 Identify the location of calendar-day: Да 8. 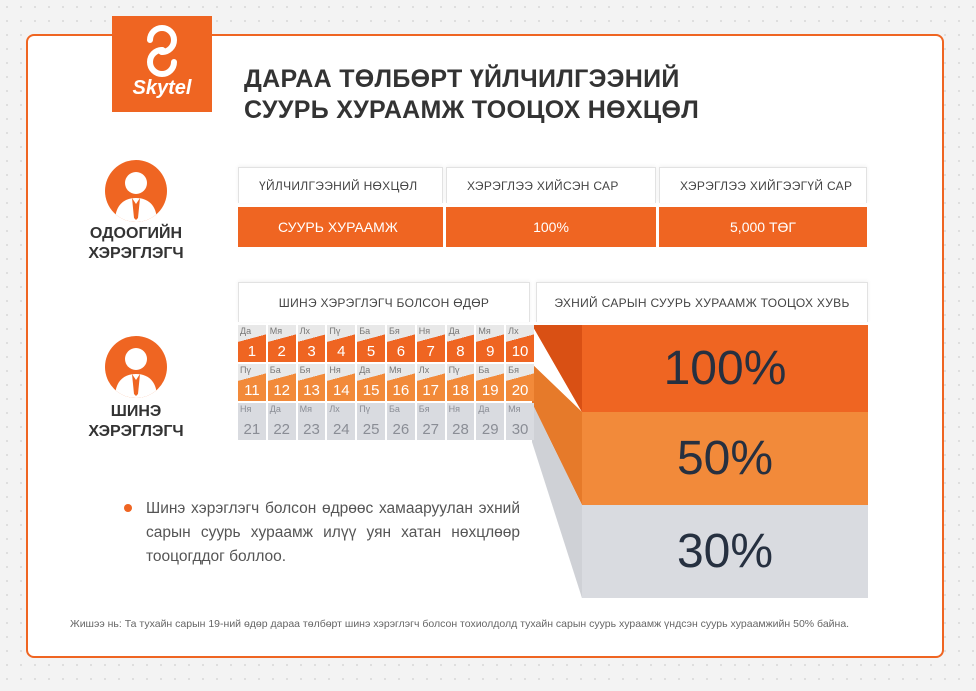
(460, 343).